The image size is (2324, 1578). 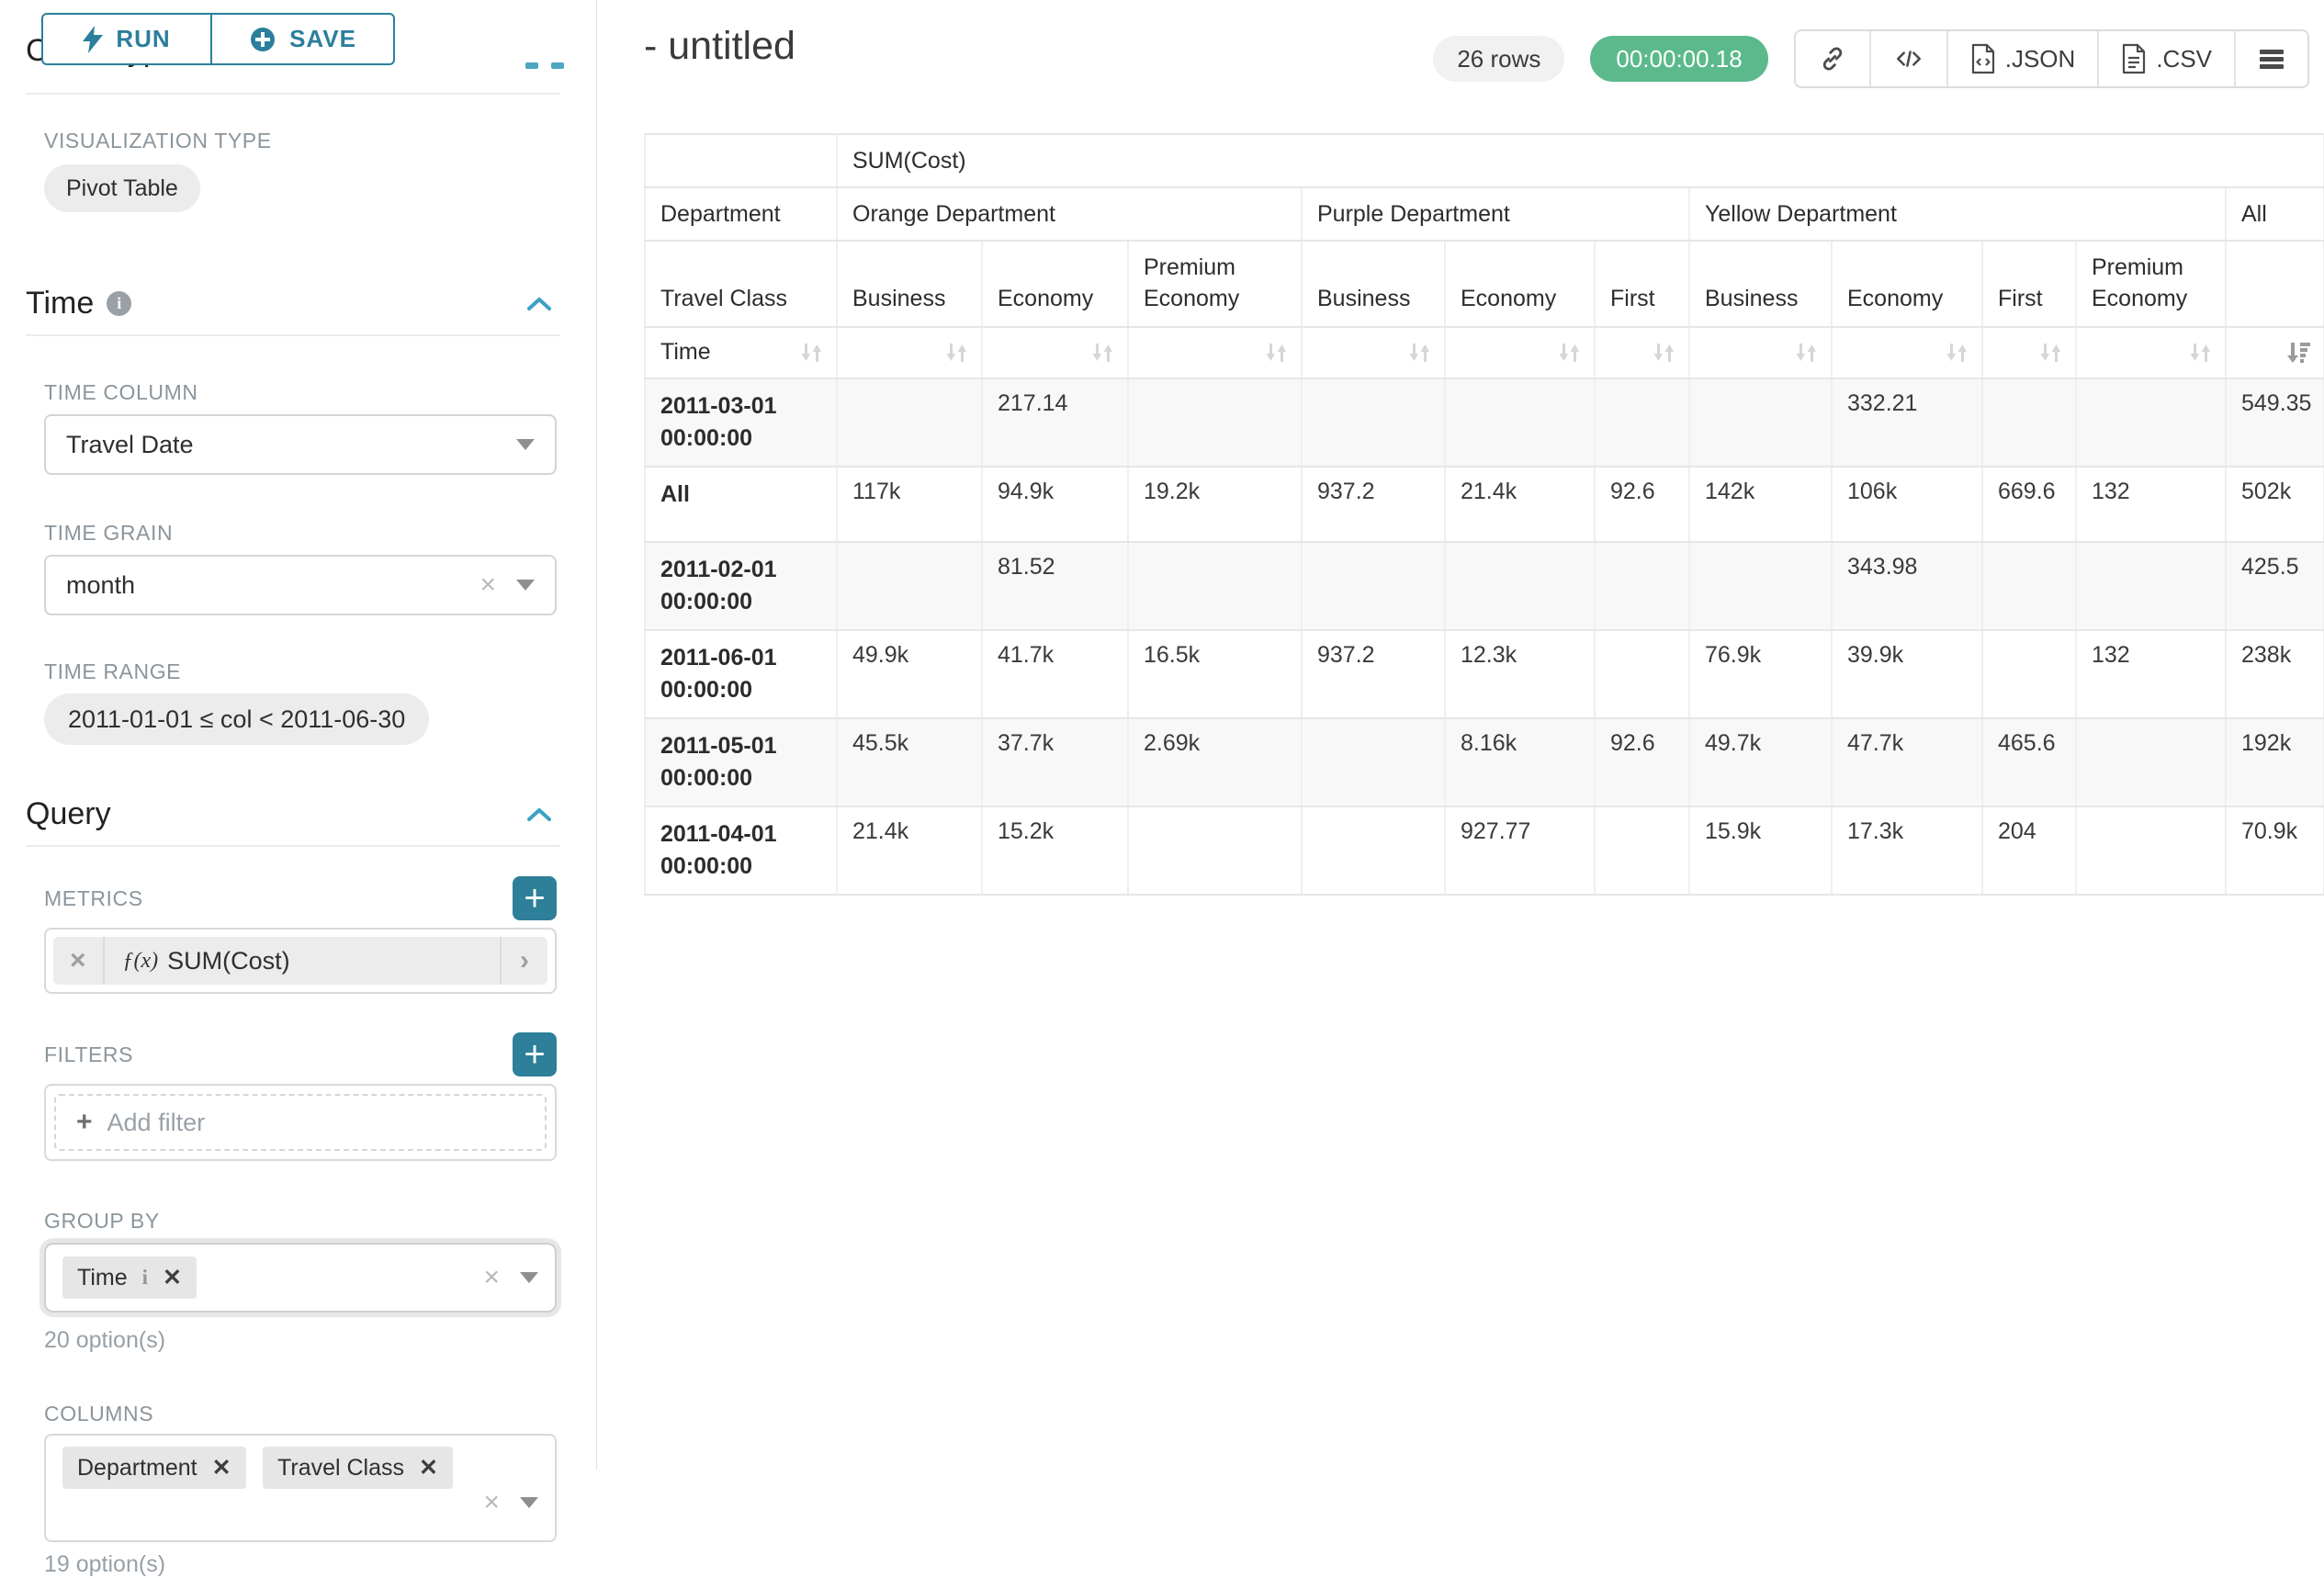 What do you see at coordinates (1909, 58) in the screenshot?
I see `view-query-button` at bounding box center [1909, 58].